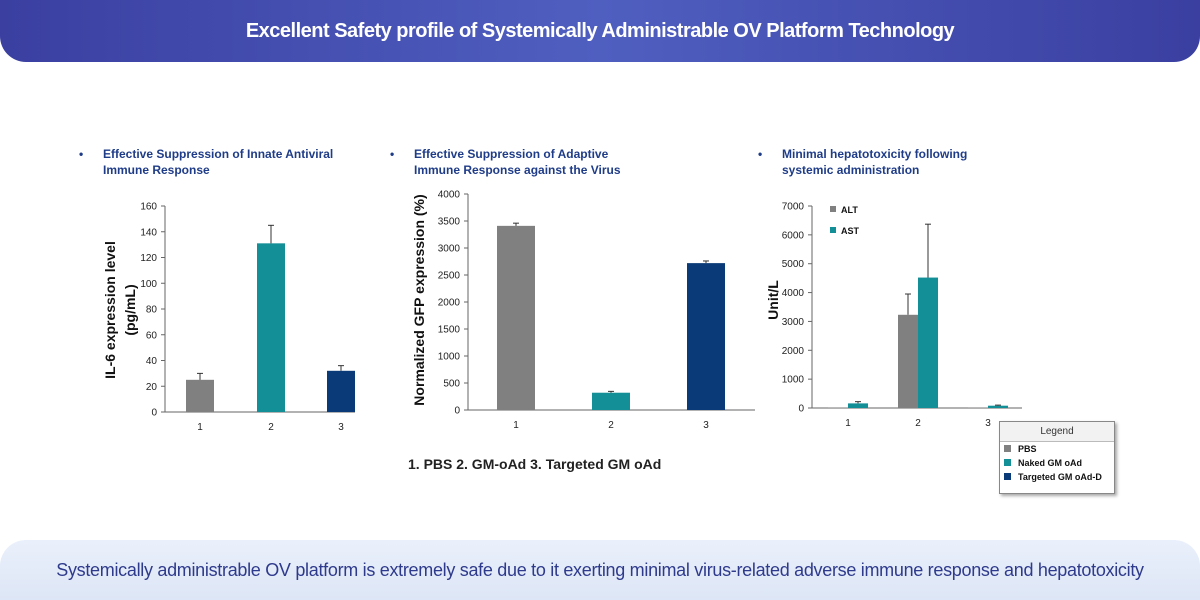 The image size is (1200, 600). I want to click on y-tick-label: 500, so click(451, 384).